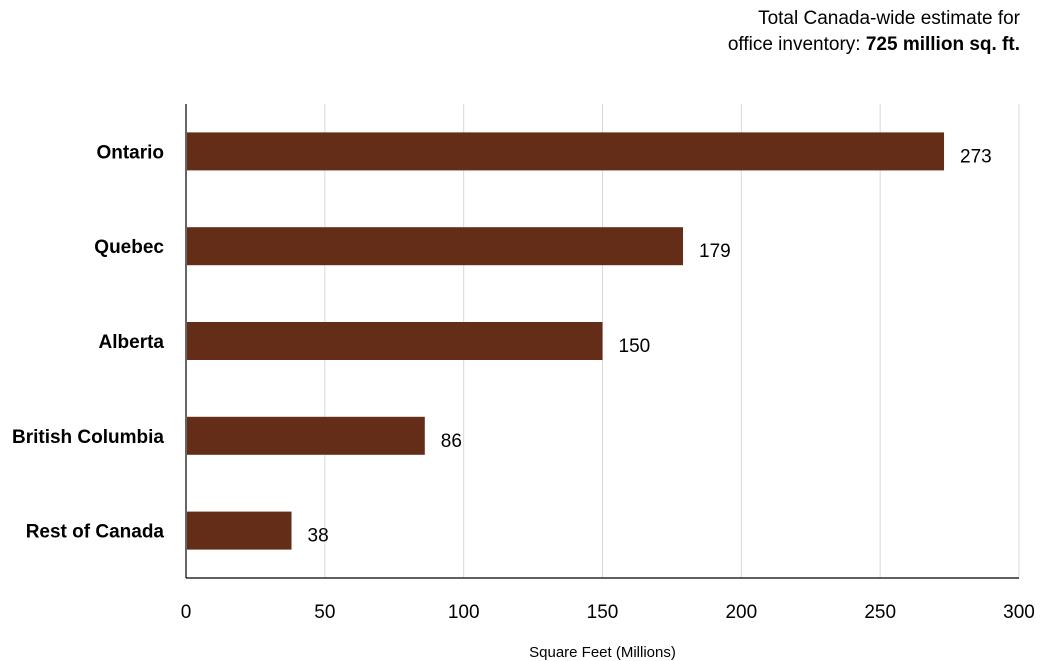 This screenshot has height=661, width=1040. What do you see at coordinates (451, 441) in the screenshot?
I see `value-label-british-columbia: 86` at bounding box center [451, 441].